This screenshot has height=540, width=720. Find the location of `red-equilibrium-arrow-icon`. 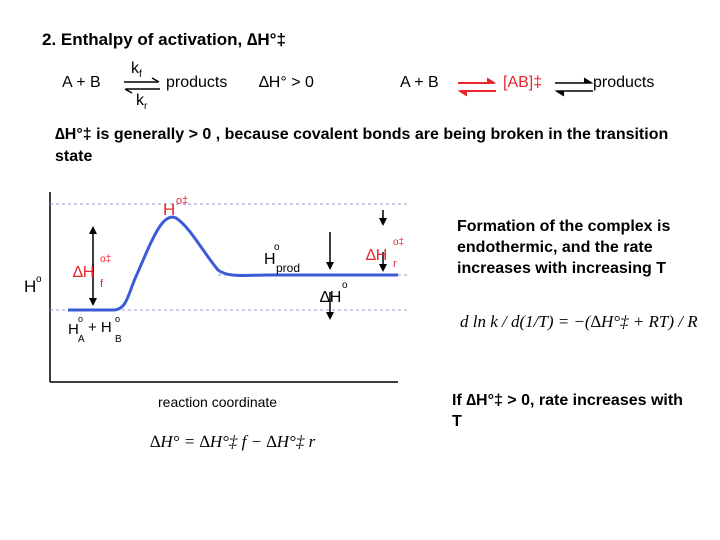

red-equilibrium-arrow-icon is located at coordinates (477, 87).